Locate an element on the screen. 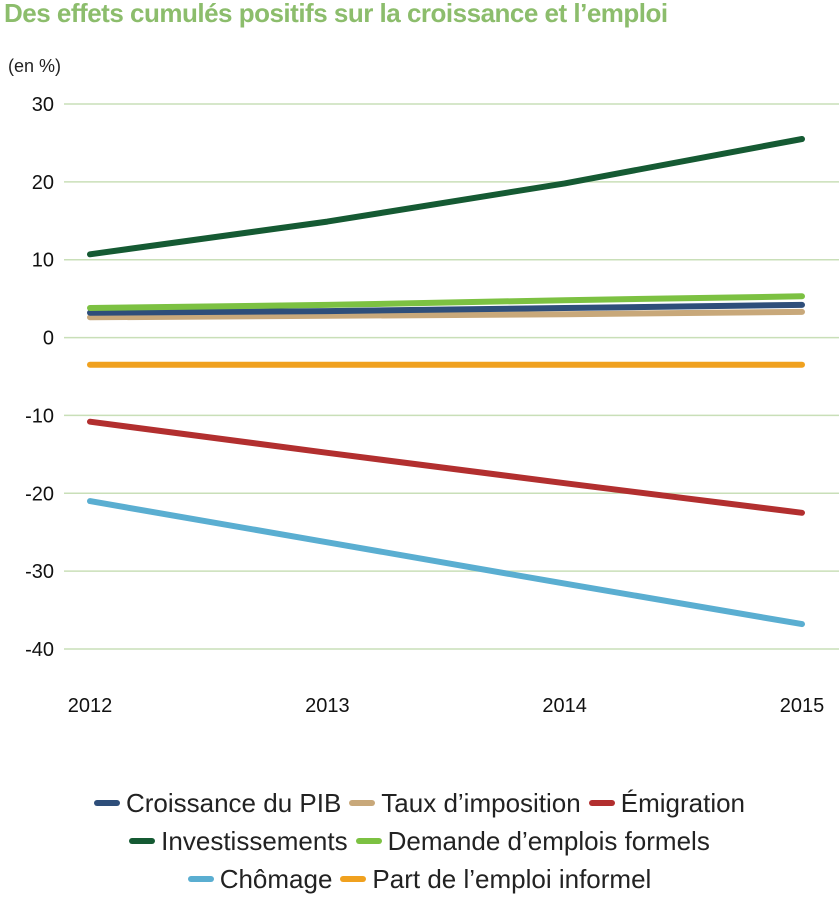  legend-item: Émigration is located at coordinates (667, 803).